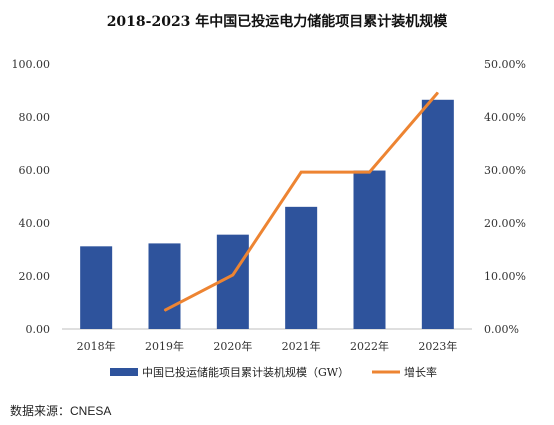 The height and width of the screenshot is (425, 554). I want to click on y-left-tick-label: 40.00, so click(35, 223).